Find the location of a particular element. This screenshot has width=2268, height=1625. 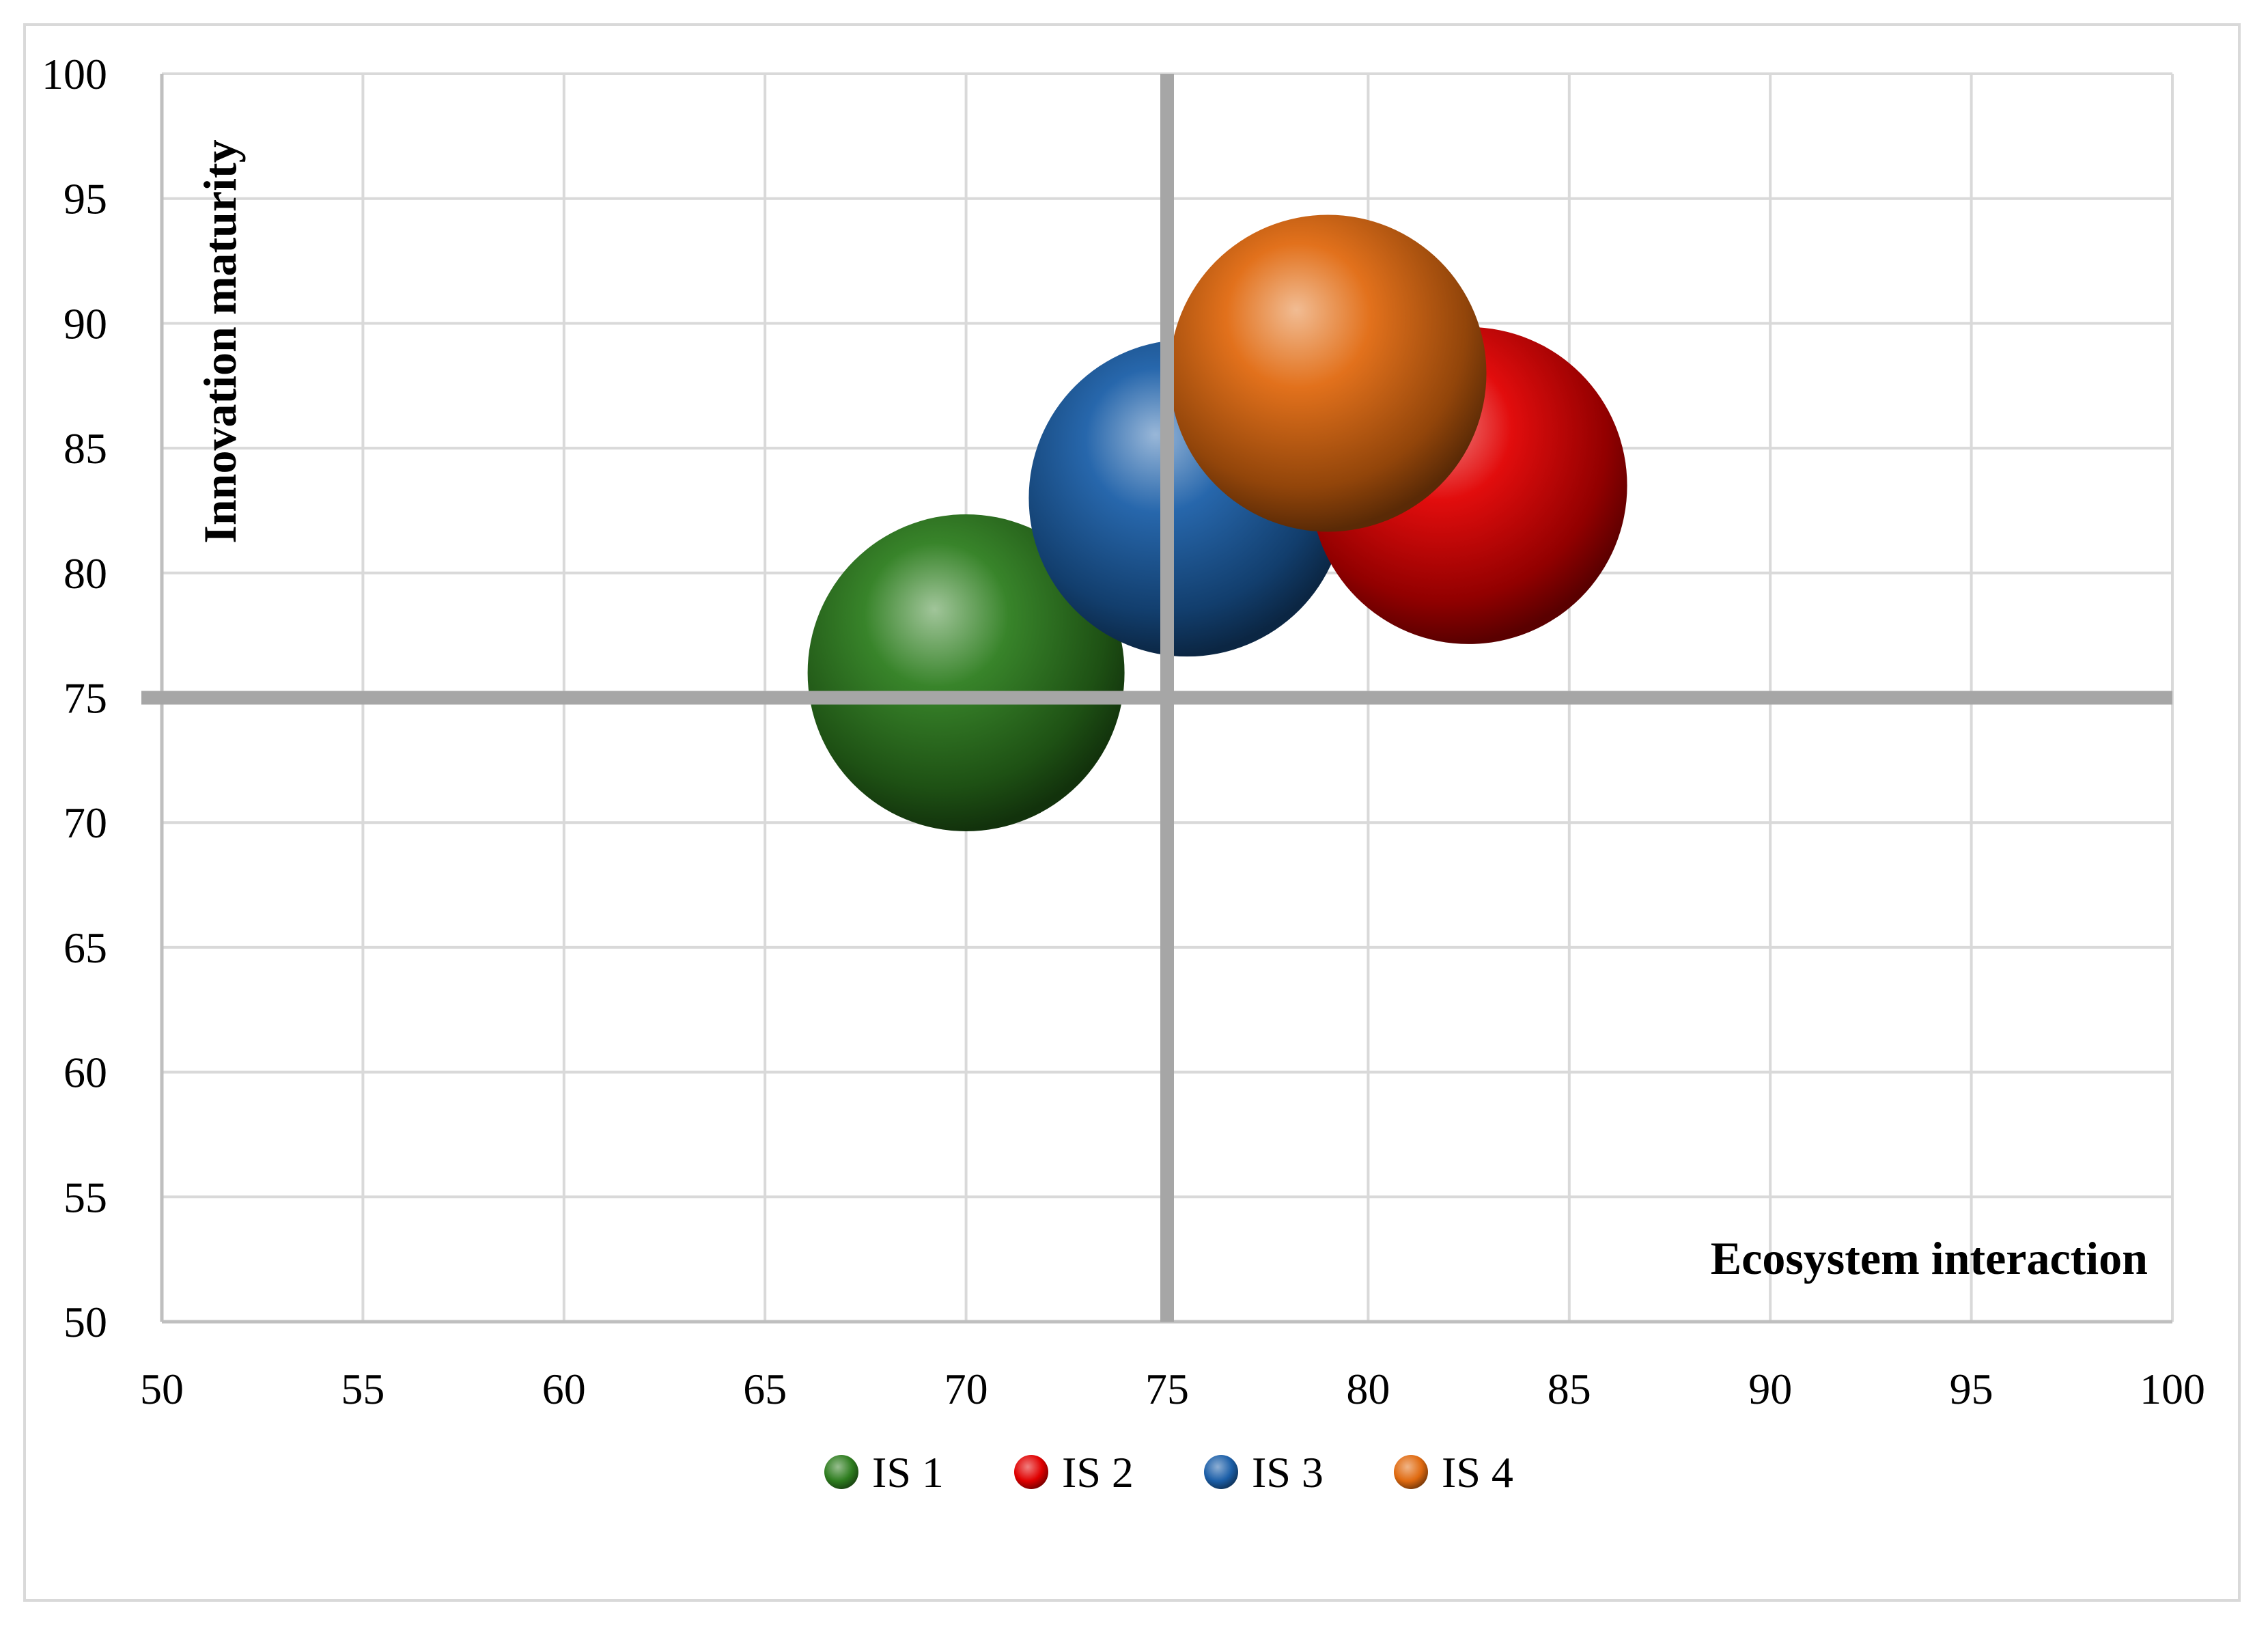

y-tick-label: 65 is located at coordinates (85, 947).